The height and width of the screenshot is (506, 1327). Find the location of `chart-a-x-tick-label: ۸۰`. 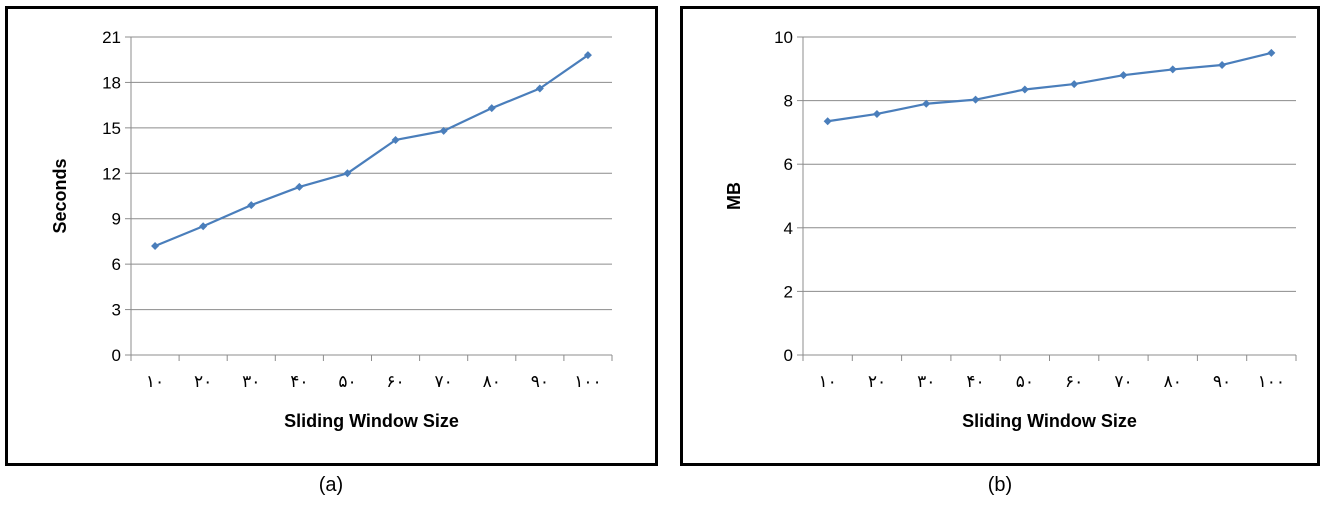

chart-a-x-tick-label: ۸۰ is located at coordinates (492, 381).